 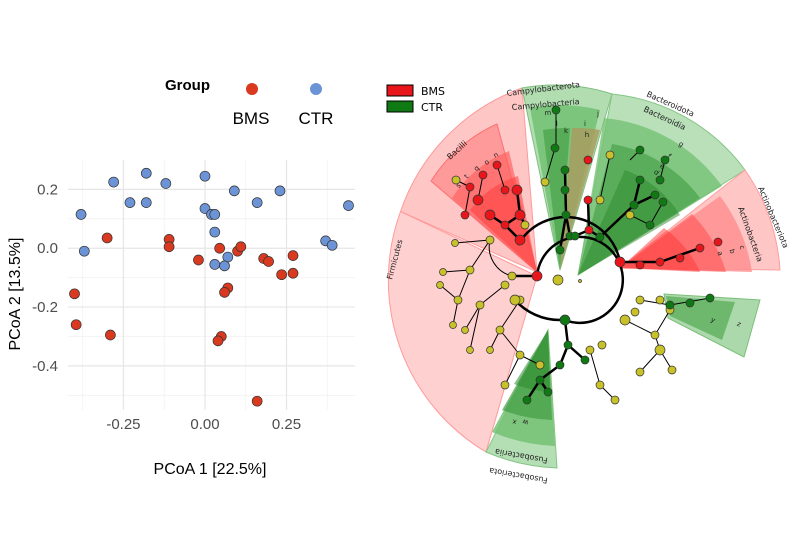 I want to click on letter-label-h: h, so click(x=587, y=135).